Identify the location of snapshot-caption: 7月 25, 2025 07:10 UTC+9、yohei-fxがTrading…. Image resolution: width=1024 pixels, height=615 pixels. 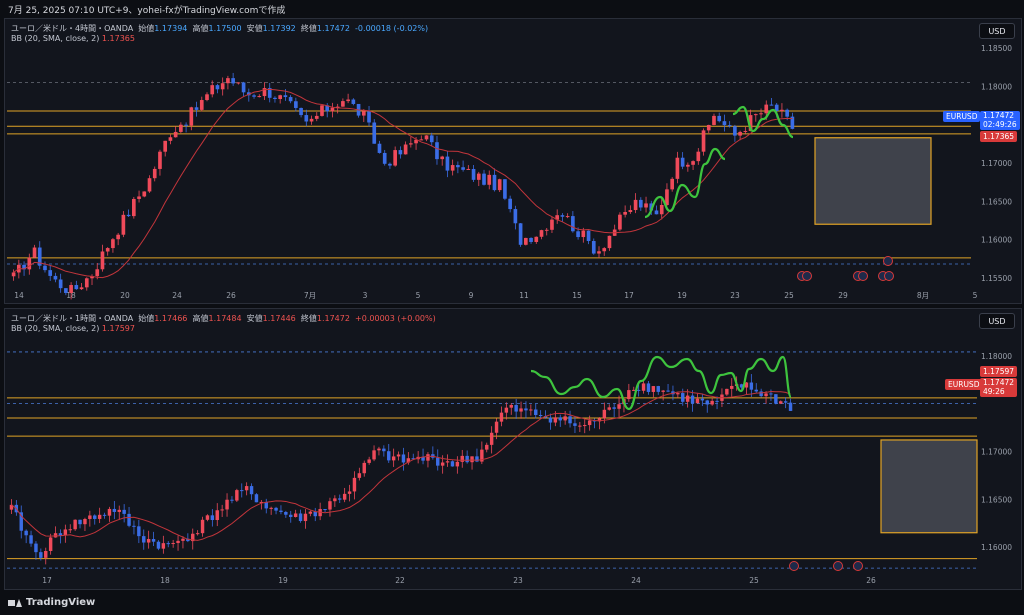
(147, 11).